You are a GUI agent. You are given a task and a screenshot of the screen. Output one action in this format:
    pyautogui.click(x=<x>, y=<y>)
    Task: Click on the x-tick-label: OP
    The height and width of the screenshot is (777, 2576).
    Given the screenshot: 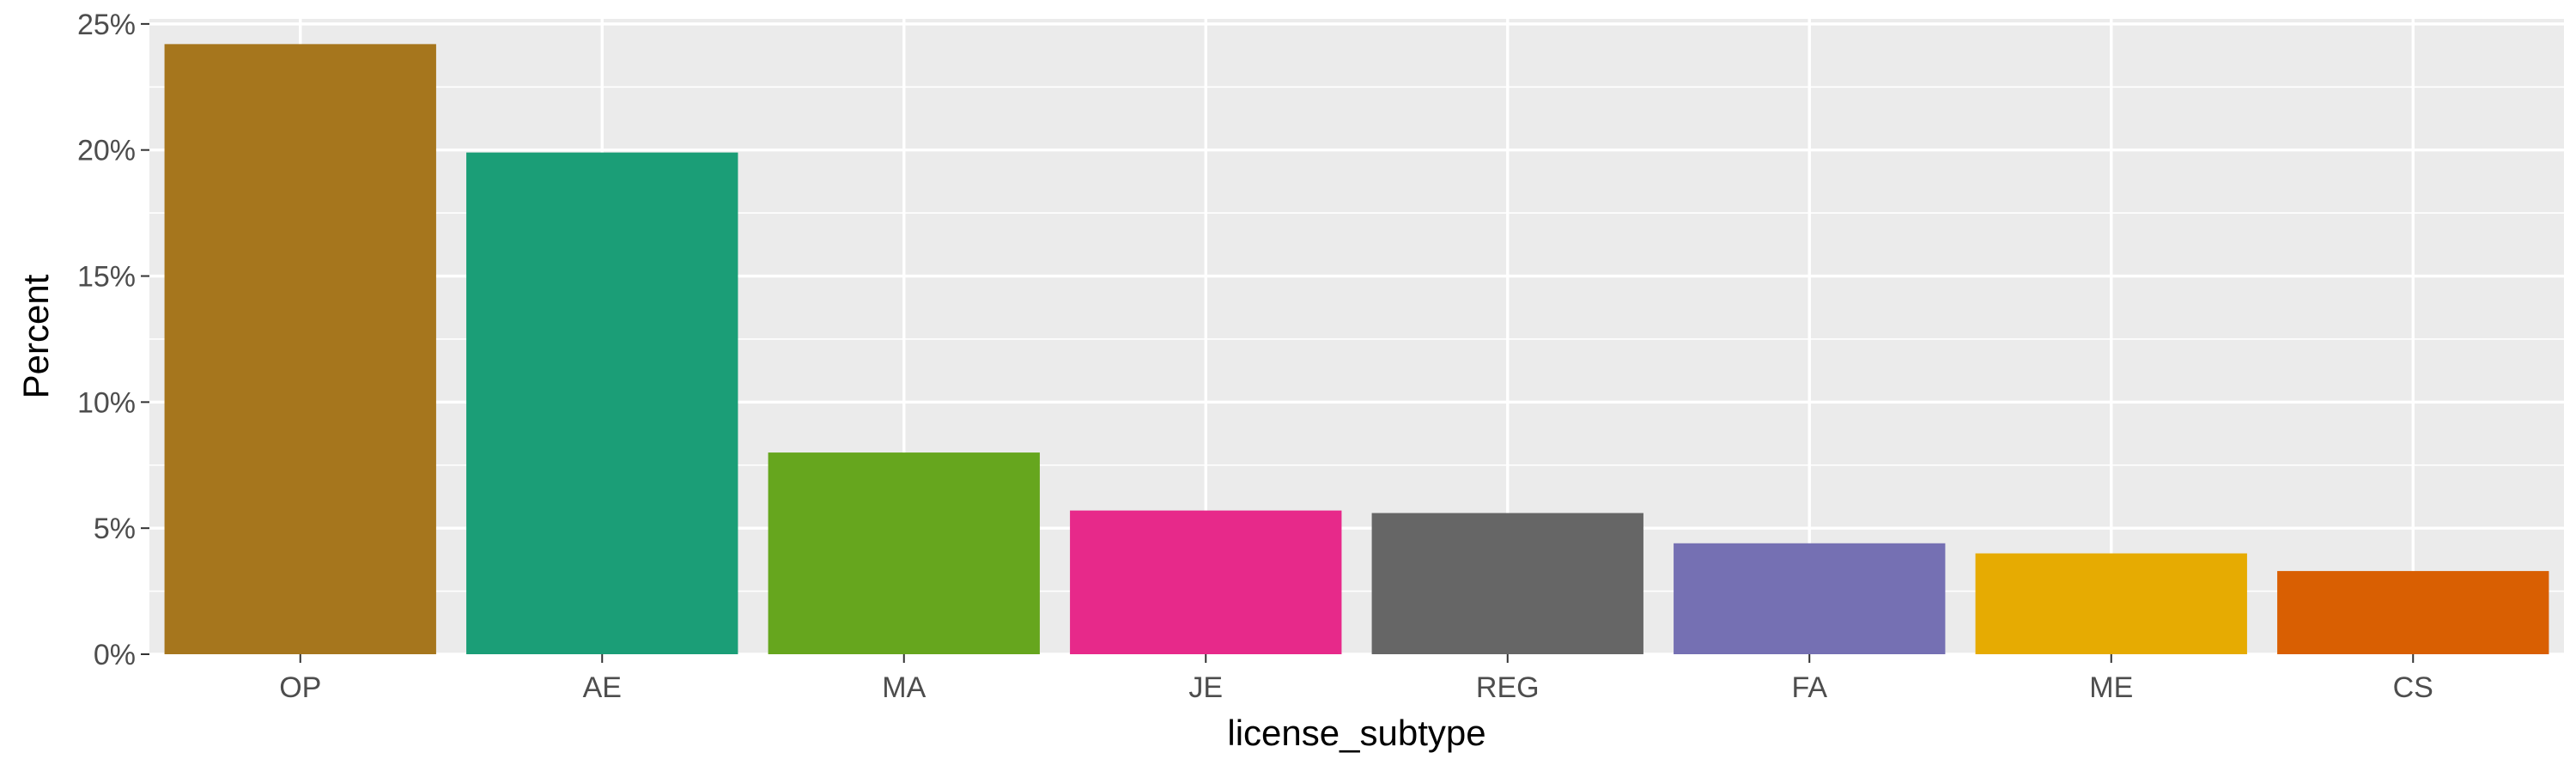 What is the action you would take?
    pyautogui.click(x=300, y=687)
    